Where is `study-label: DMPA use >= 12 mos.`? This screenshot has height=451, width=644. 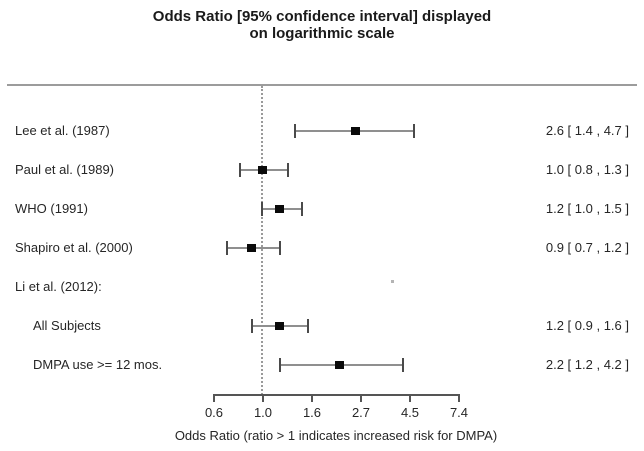 study-label: DMPA use >= 12 mos. is located at coordinates (98, 364).